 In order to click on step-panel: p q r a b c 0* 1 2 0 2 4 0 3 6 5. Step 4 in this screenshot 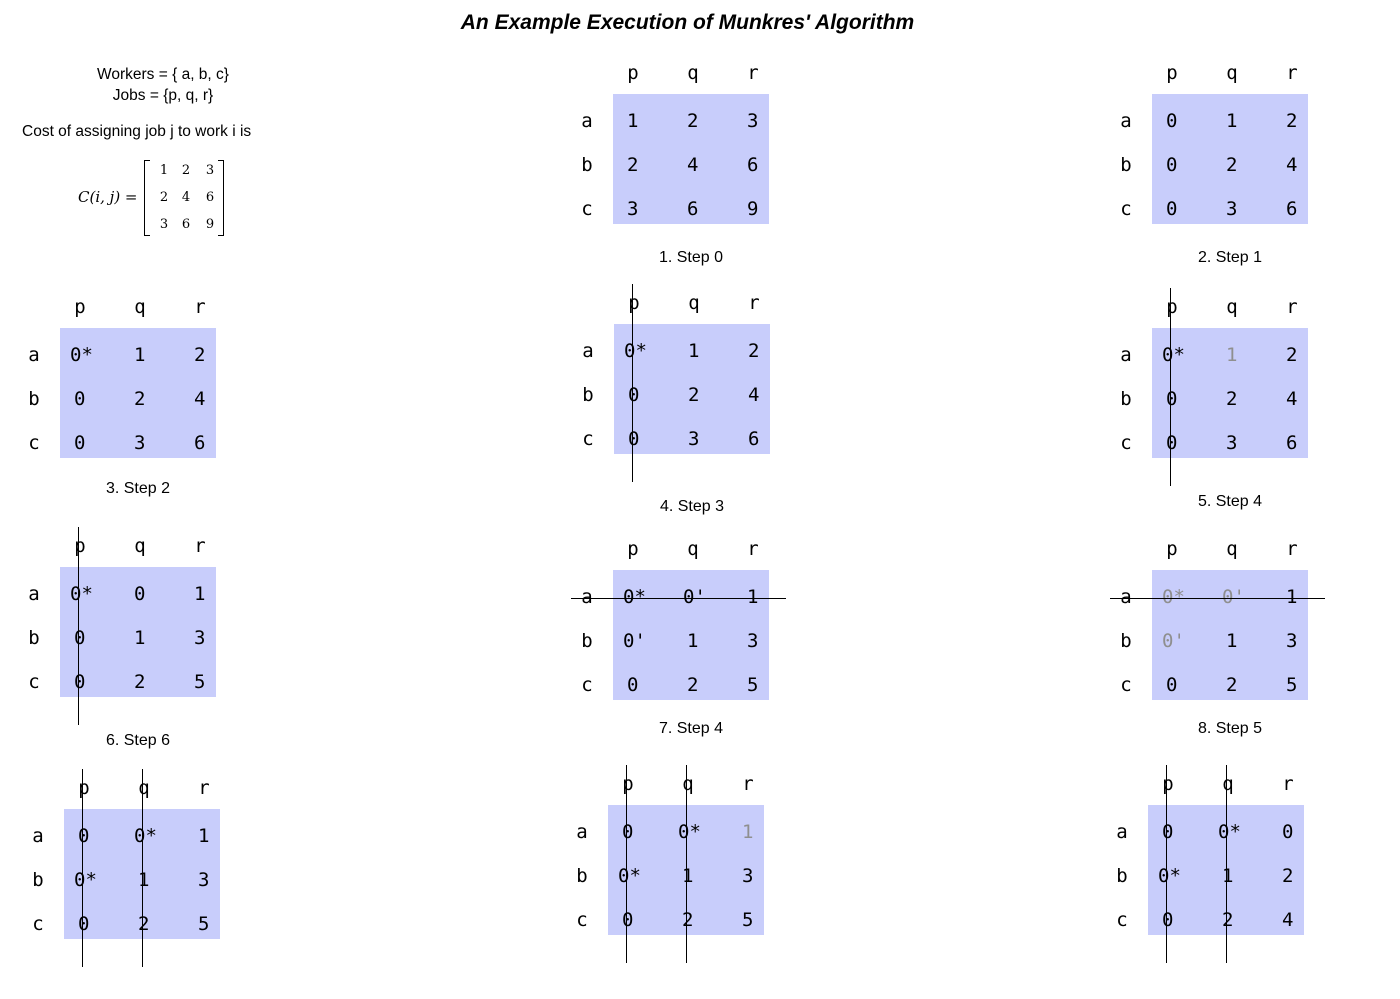, I will do `click(1222, 403)`.